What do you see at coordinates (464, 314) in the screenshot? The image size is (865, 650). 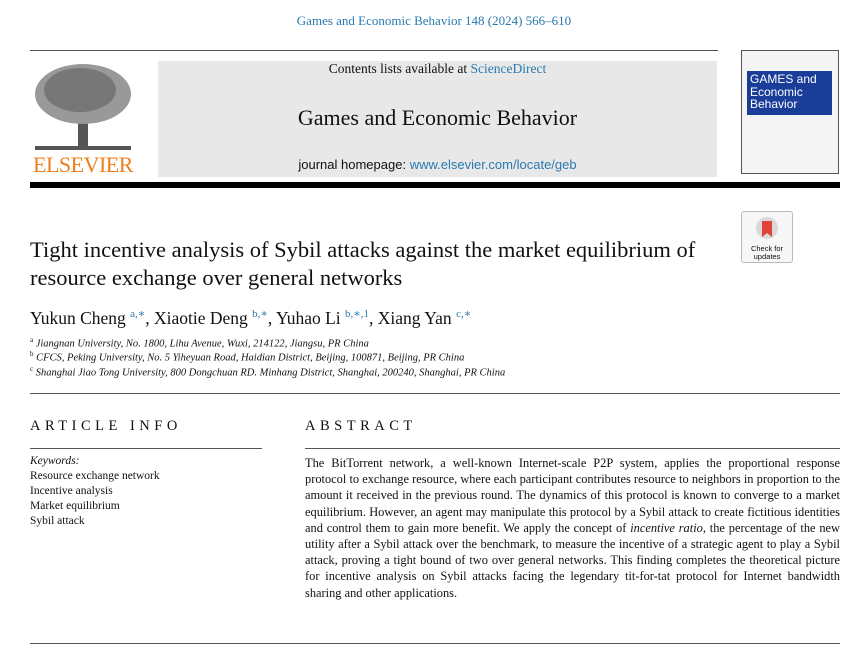 I see `author-sup: c,∗` at bounding box center [464, 314].